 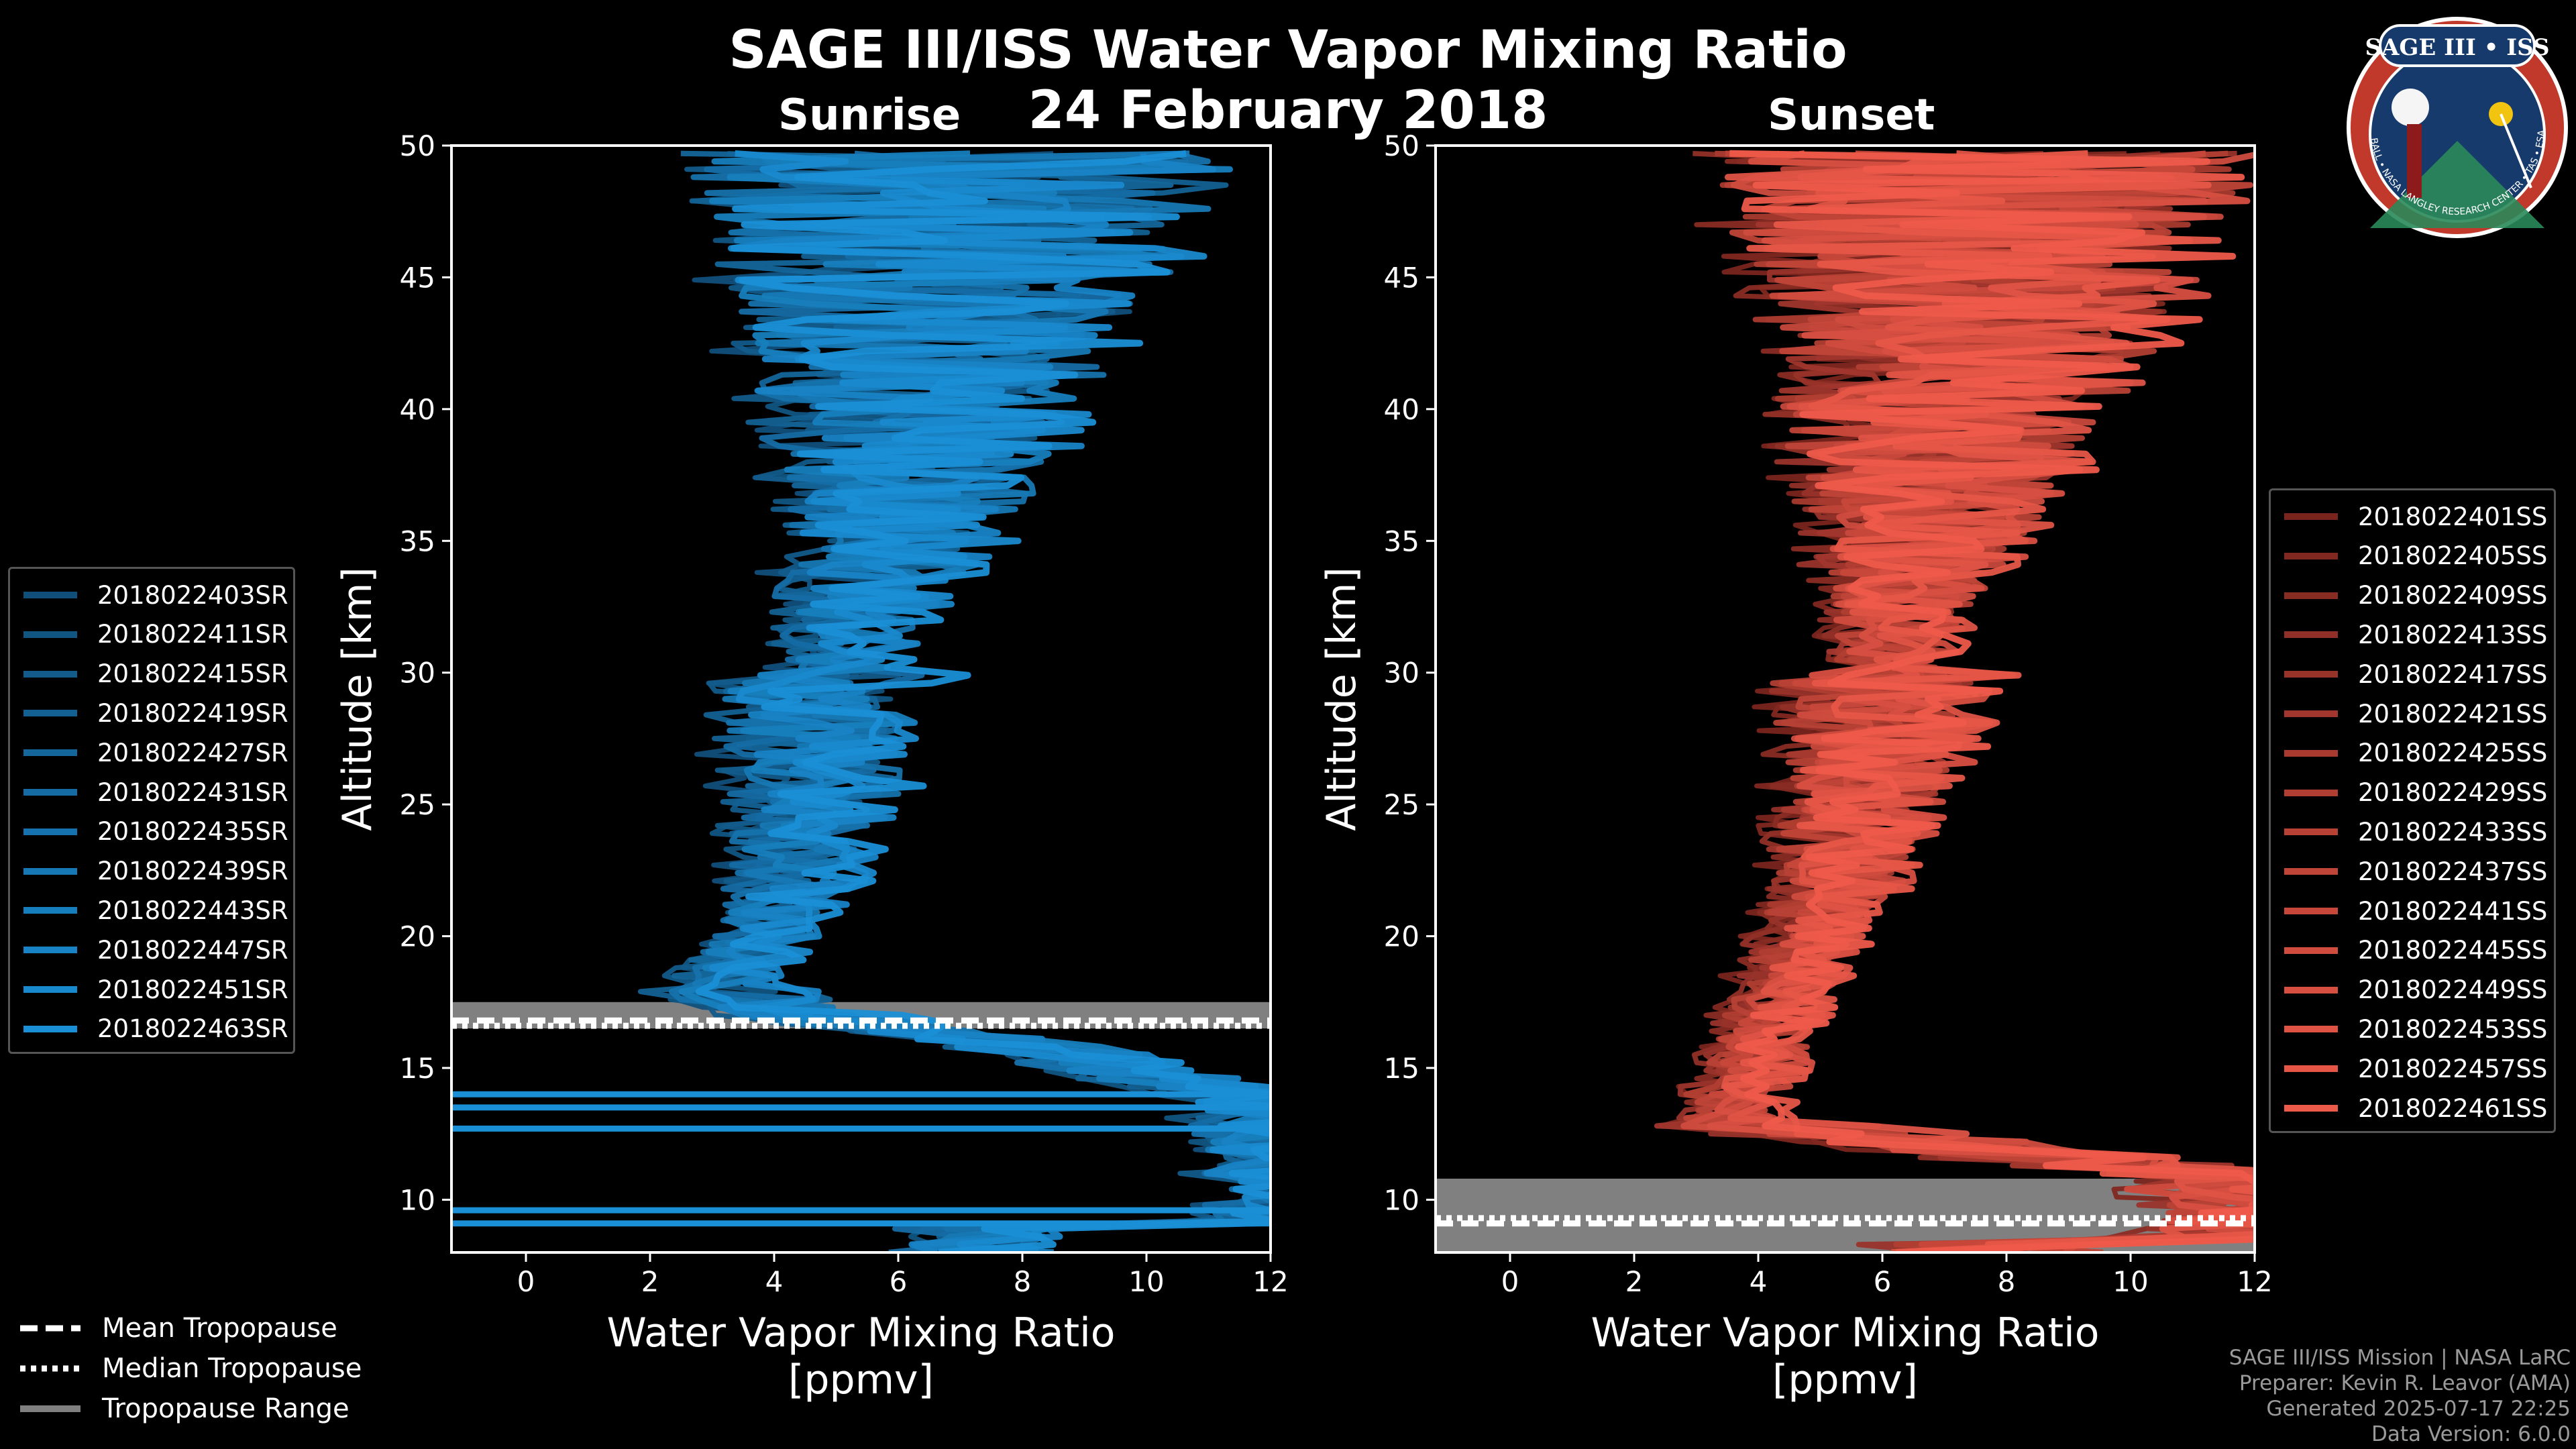 I want to click on legend-label: 2018022413SS, so click(x=2453, y=634).